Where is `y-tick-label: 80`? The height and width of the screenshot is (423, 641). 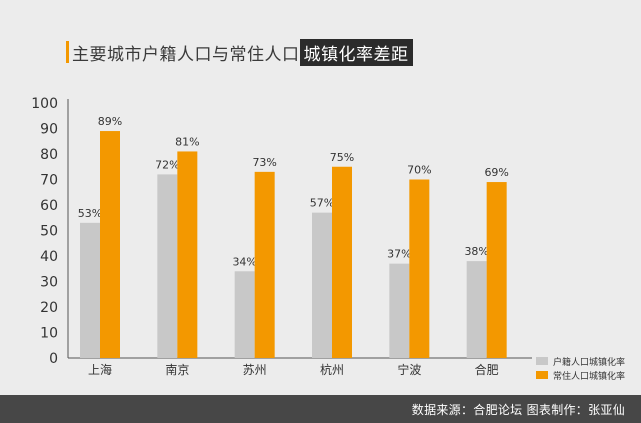 y-tick-label: 80 is located at coordinates (49, 155).